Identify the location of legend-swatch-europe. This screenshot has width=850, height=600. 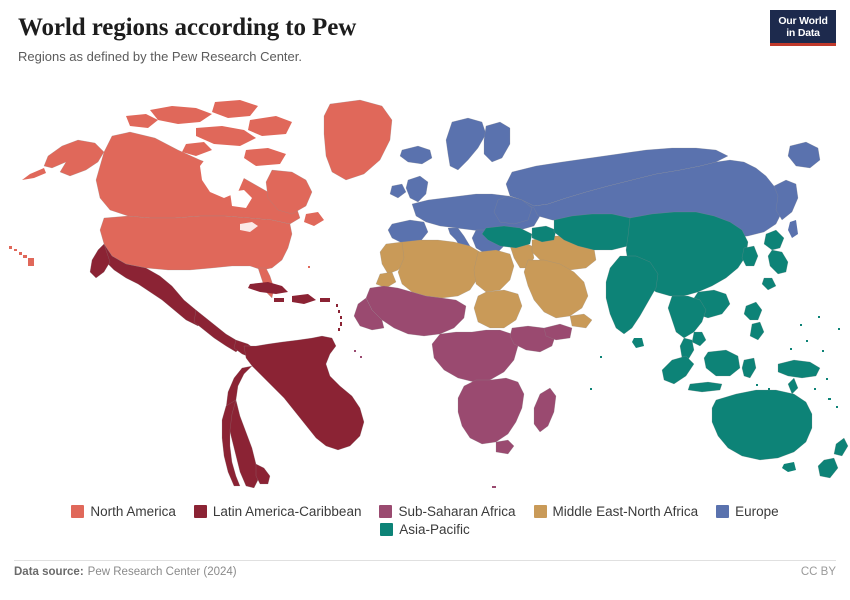
(723, 512).